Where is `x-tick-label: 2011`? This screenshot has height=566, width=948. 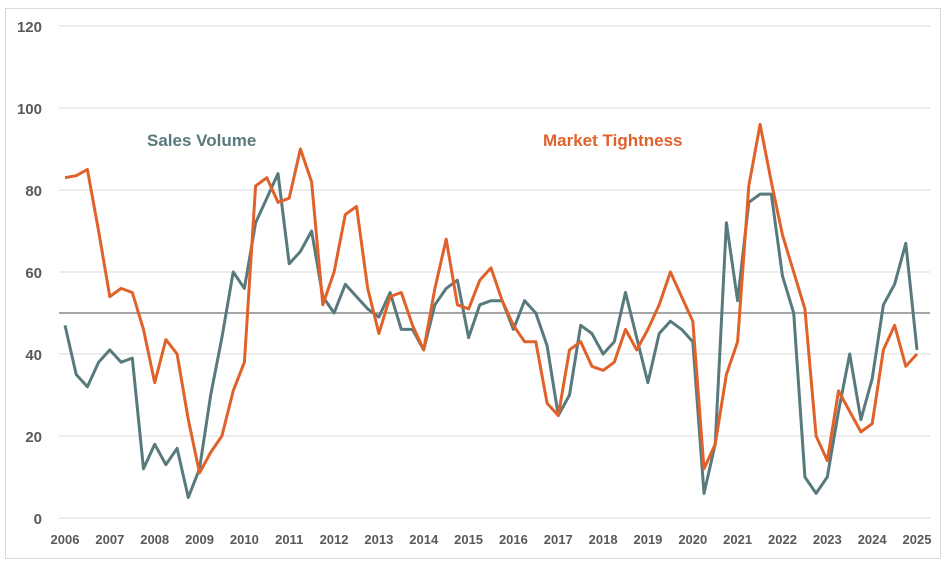
x-tick-label: 2011 is located at coordinates (289, 539).